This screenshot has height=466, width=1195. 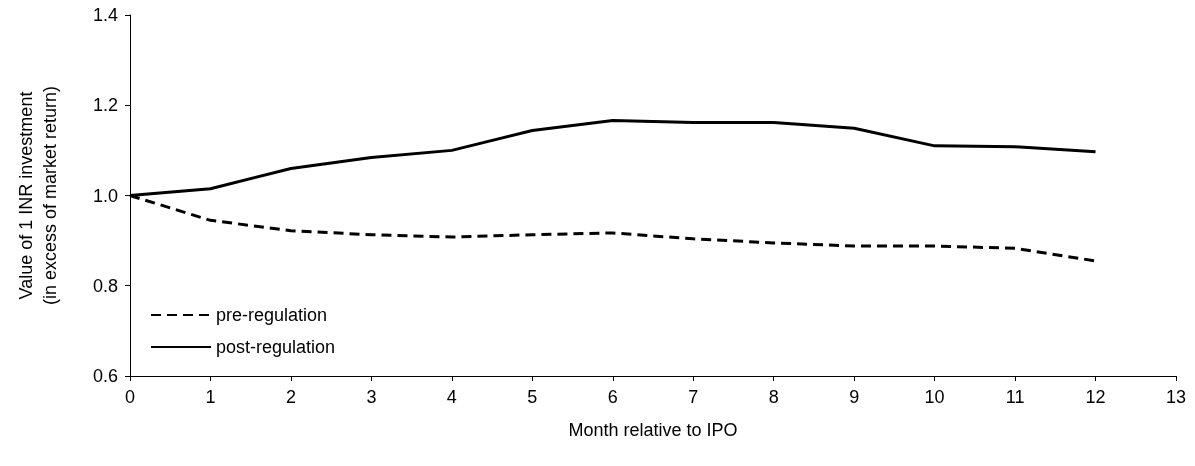 What do you see at coordinates (1176, 397) in the screenshot?
I see `x-tick-label: 13` at bounding box center [1176, 397].